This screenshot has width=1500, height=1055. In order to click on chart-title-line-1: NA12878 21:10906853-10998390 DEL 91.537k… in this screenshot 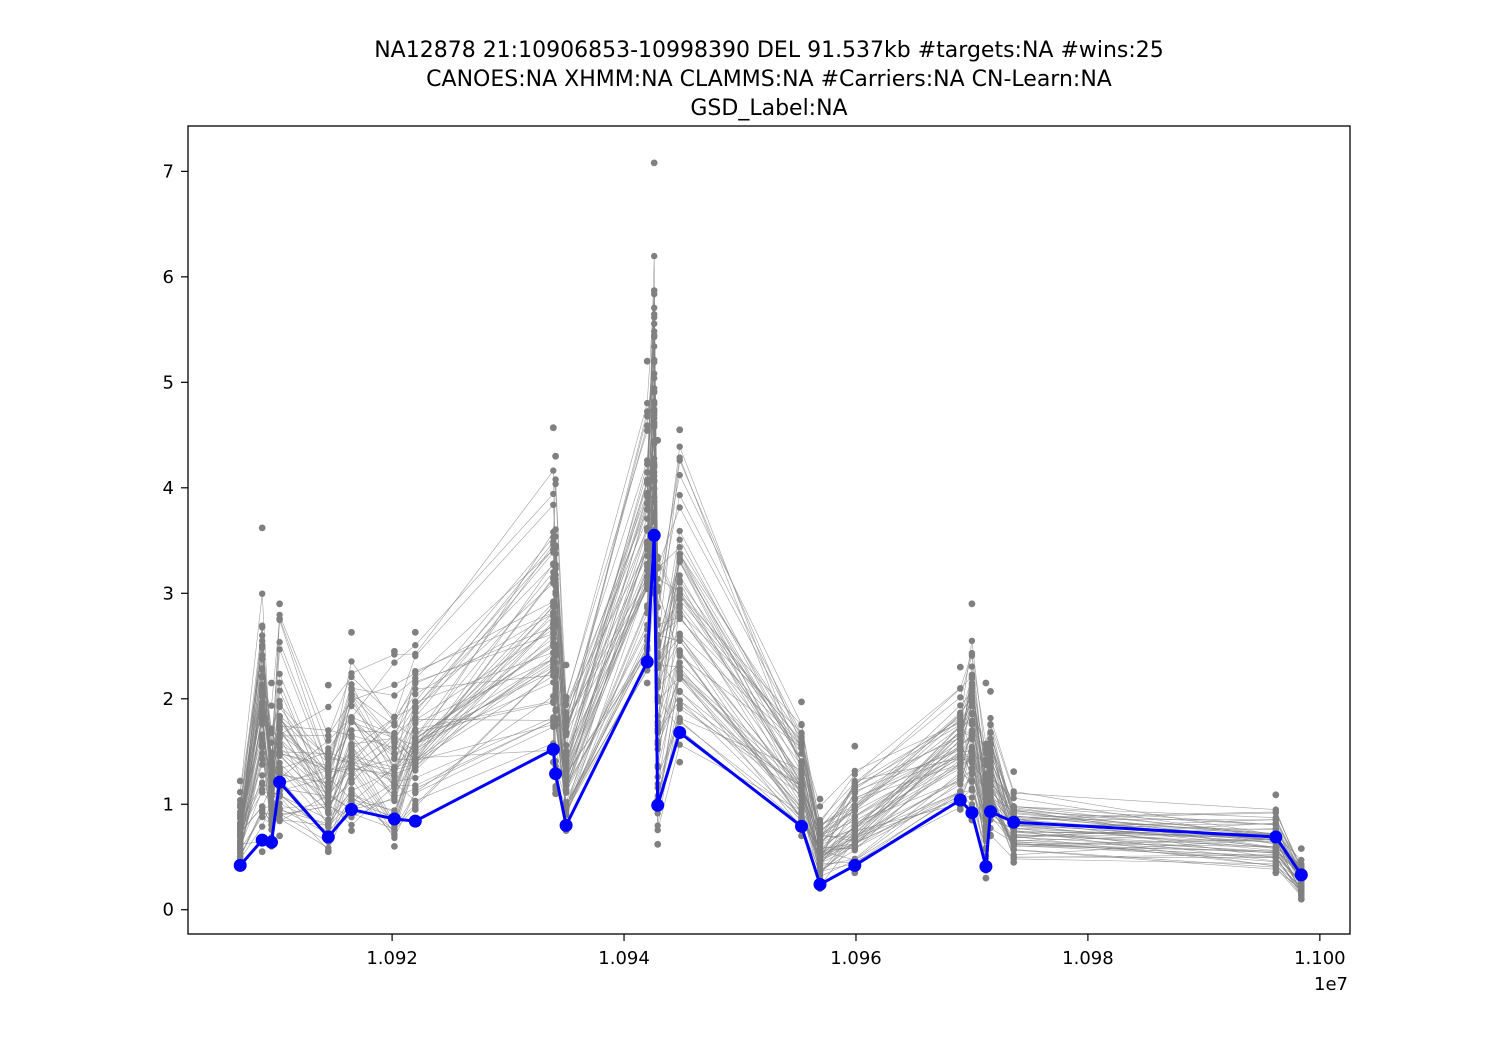, I will do `click(769, 50)`.